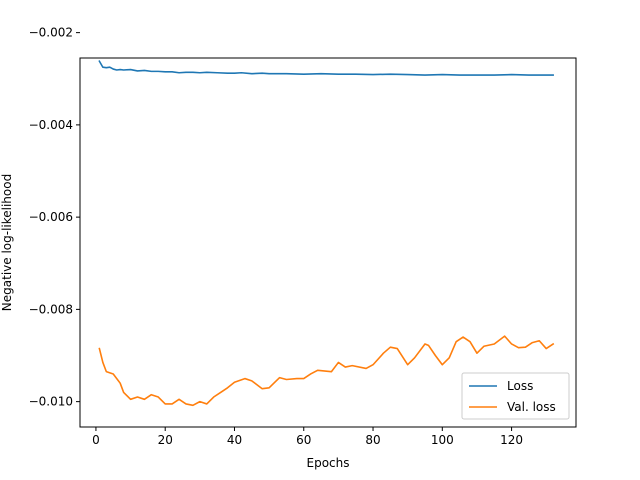 This screenshot has width=640, height=480. Describe the element at coordinates (442, 440) in the screenshot. I see `x-tick-label: 100` at that location.